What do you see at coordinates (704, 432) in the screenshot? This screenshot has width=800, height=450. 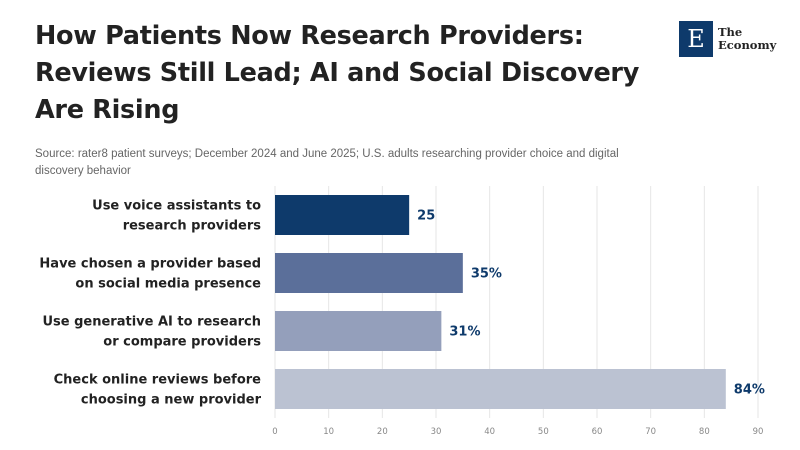 I see `x-tick-label-8: 80` at bounding box center [704, 432].